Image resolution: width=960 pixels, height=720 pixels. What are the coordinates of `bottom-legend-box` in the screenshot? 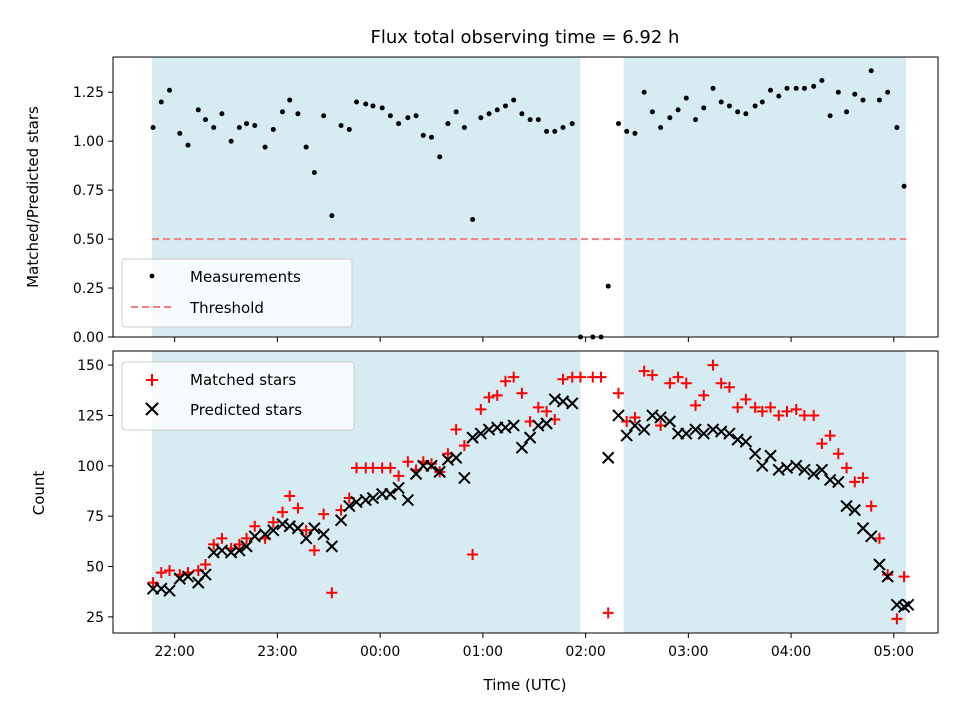 It's located at (238, 396).